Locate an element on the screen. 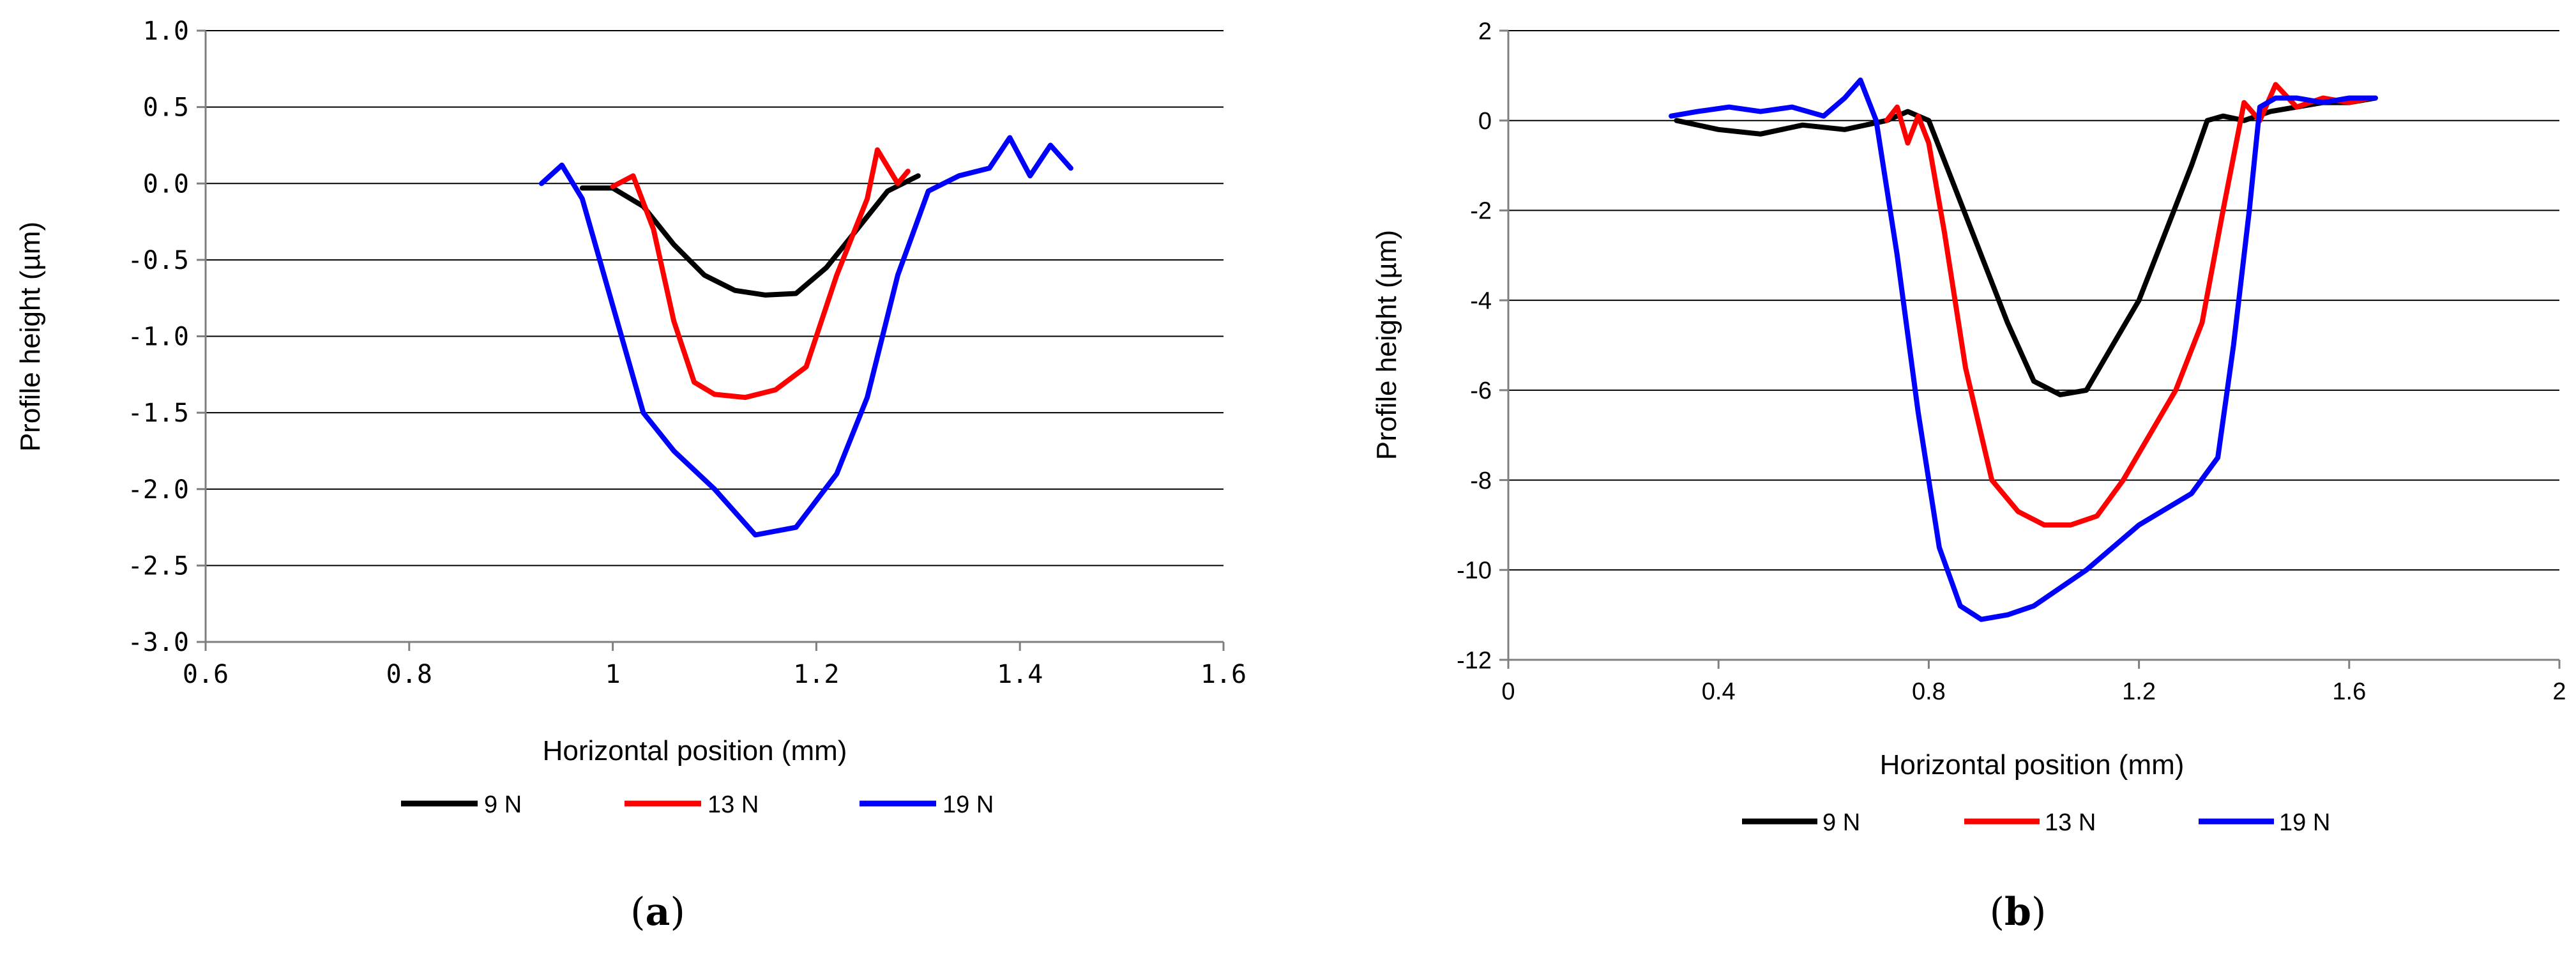 This screenshot has width=2576, height=953. panel-label-letter: b is located at coordinates (2018, 912).